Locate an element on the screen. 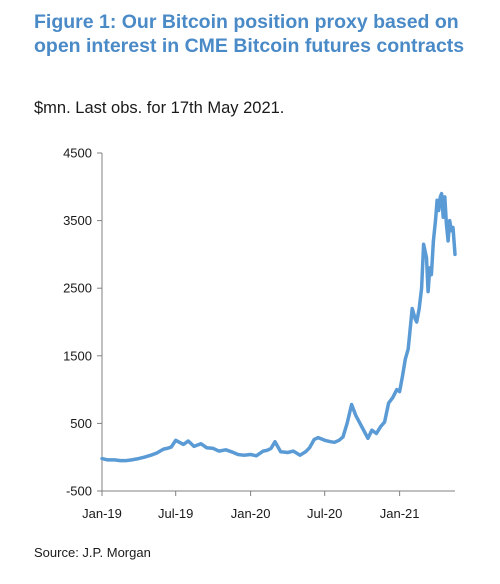  y-tick-label: 4500 is located at coordinates (77, 153).